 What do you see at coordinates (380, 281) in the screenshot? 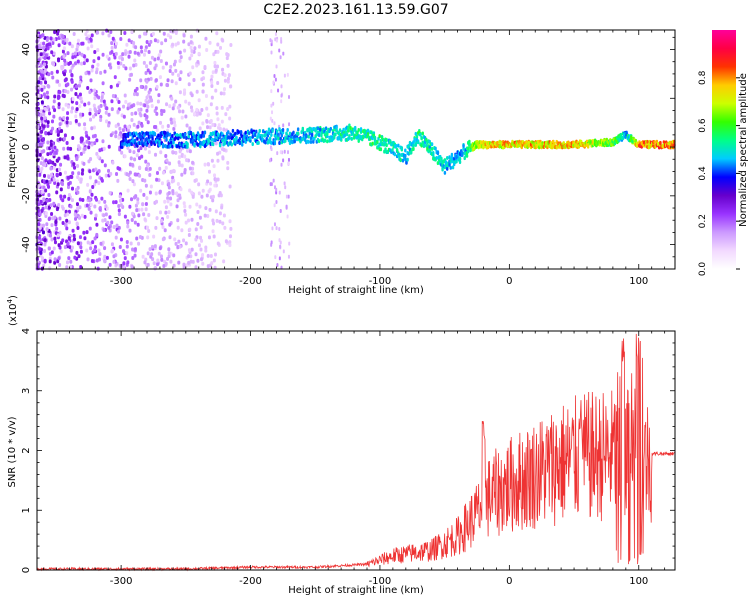
I see `x-tick-label: -100` at bounding box center [380, 281].